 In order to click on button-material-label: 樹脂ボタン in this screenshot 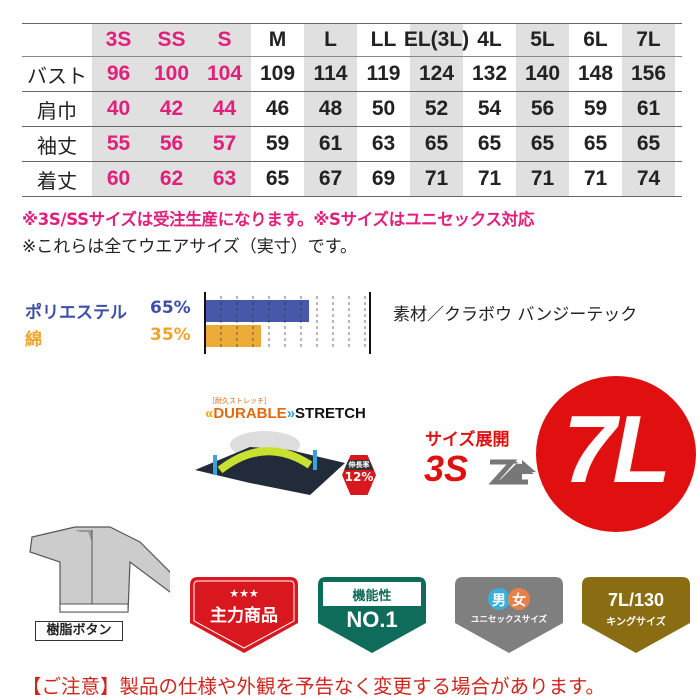, I will do `click(79, 631)`.